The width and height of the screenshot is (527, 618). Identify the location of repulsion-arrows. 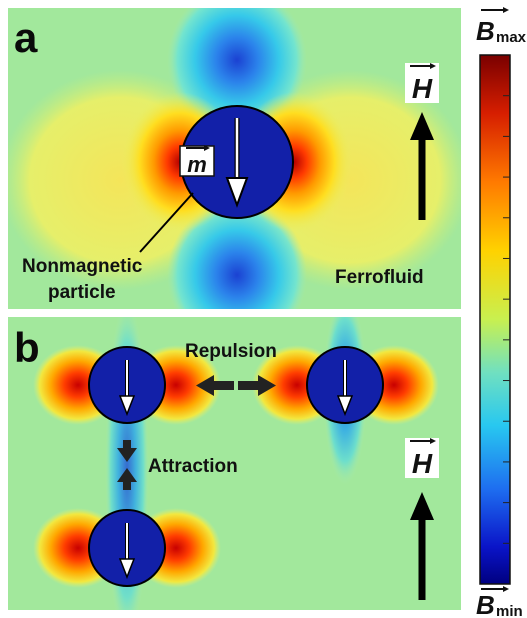
(236, 385).